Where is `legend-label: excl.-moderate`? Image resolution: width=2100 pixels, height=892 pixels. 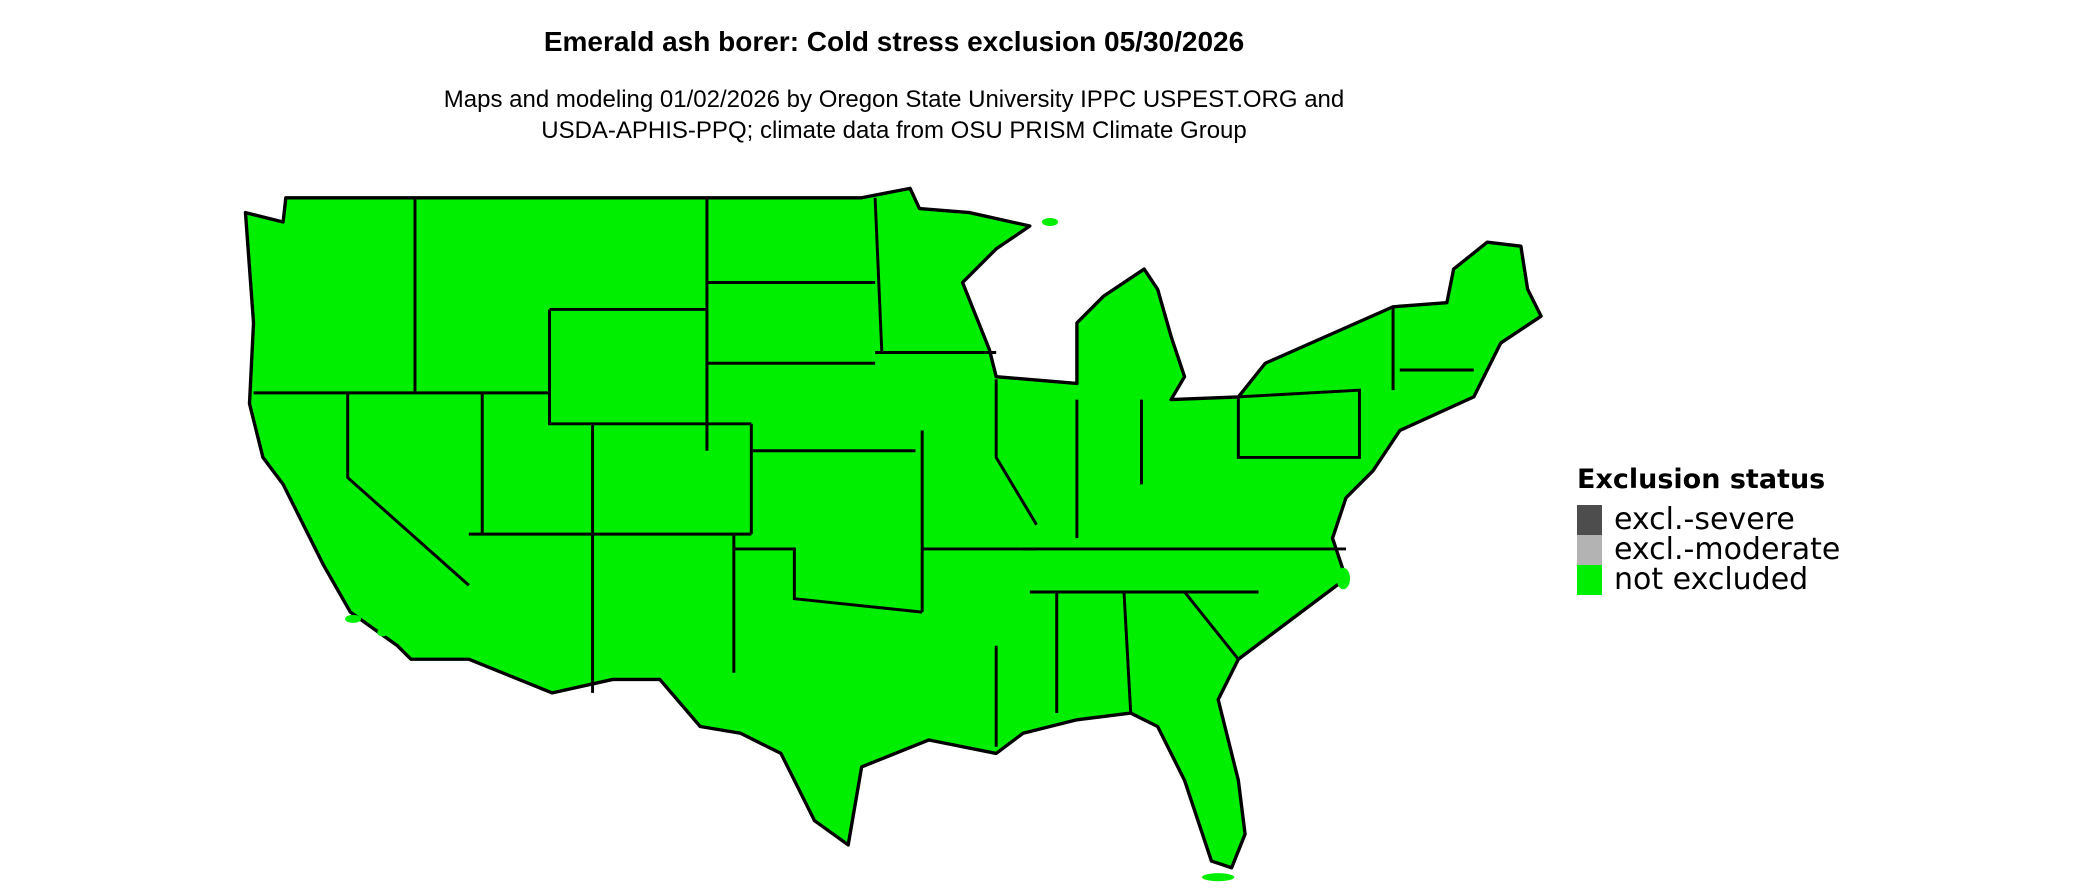
legend-label: excl.-moderate is located at coordinates (1727, 549).